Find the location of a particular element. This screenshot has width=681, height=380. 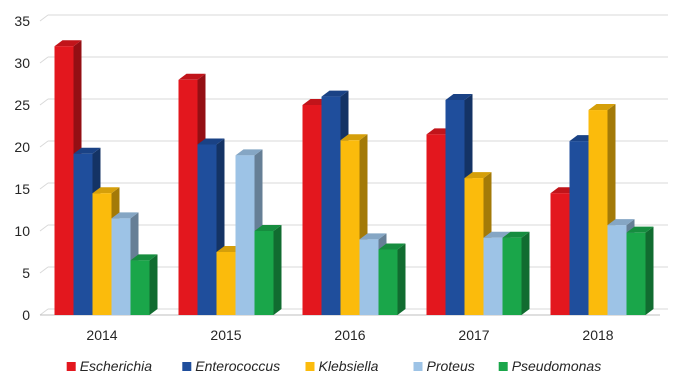

legend-label: Enterococcus is located at coordinates (237, 366).